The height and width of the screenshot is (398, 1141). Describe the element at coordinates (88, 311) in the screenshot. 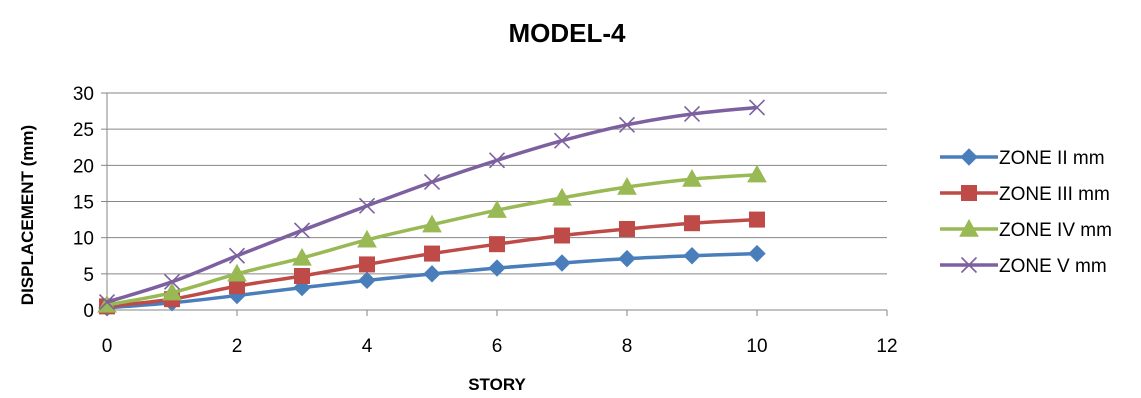

I see `y-tick-label: 0` at that location.